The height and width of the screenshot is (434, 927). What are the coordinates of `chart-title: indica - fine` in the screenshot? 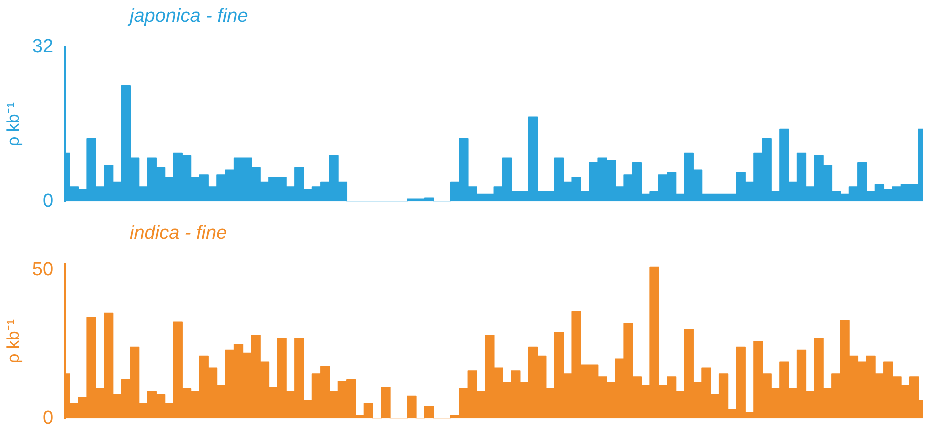 It's located at (179, 234).